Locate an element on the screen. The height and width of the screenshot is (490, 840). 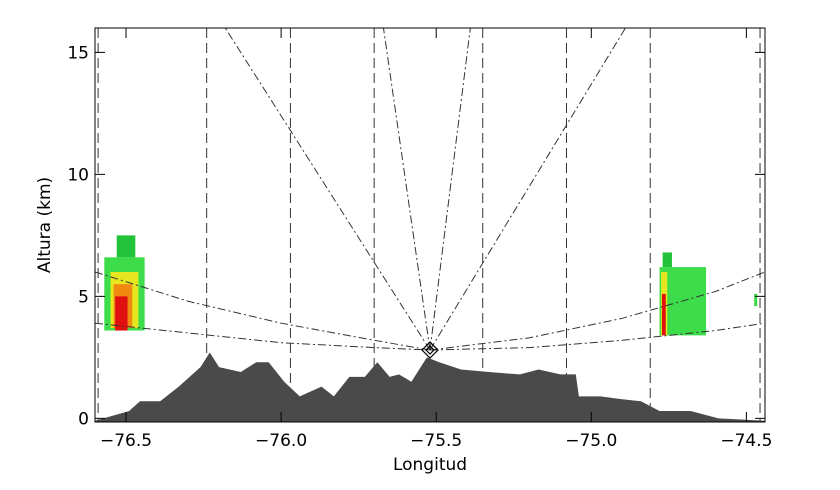
y-tick-label: 0 is located at coordinates (83, 419).